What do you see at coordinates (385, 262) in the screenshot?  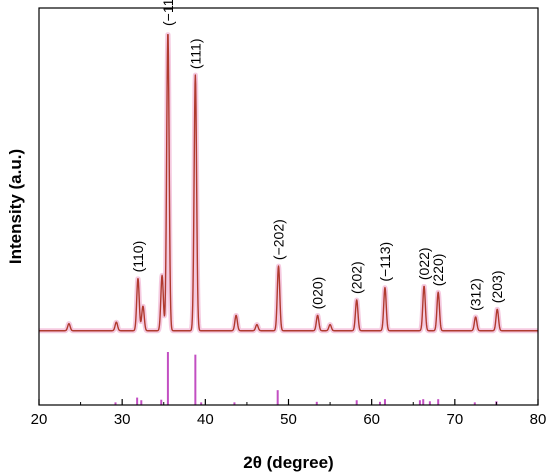 I see `peak-label: (−113)` at bounding box center [385, 262].